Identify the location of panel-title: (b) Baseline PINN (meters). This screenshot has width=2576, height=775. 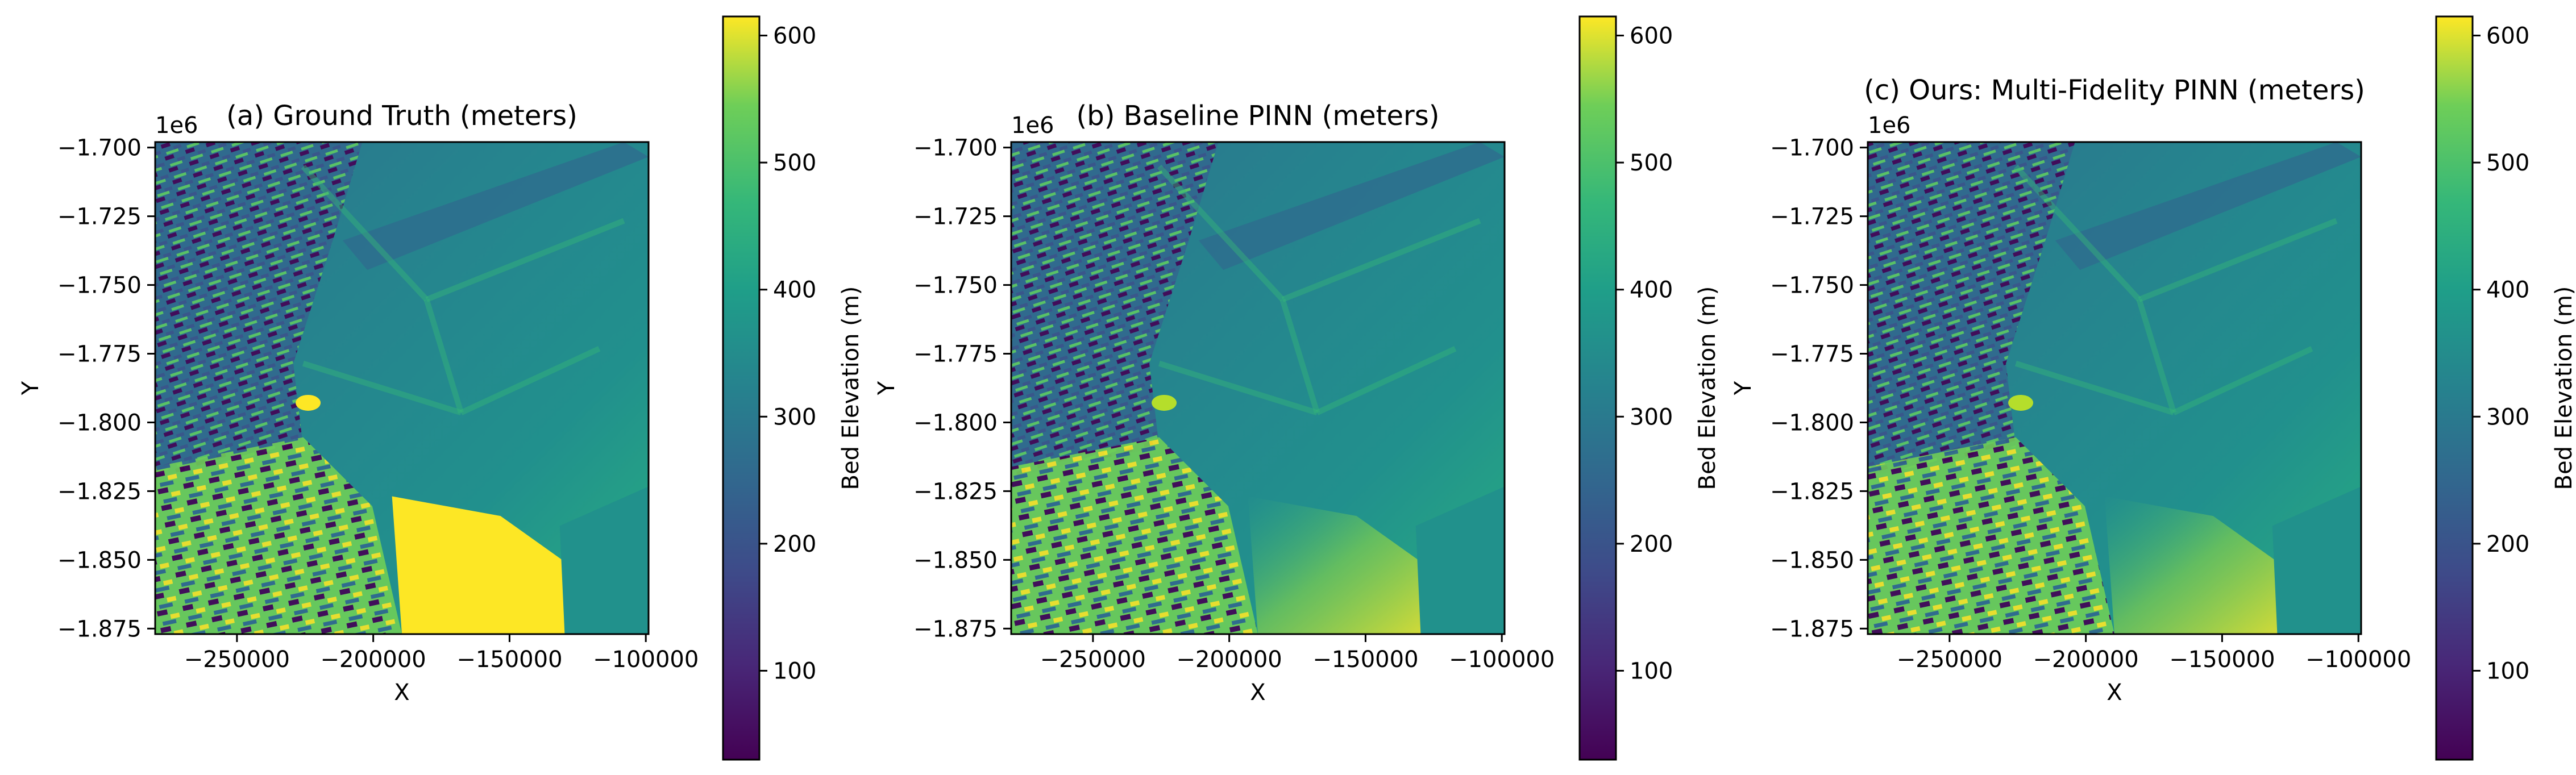
(1259, 116).